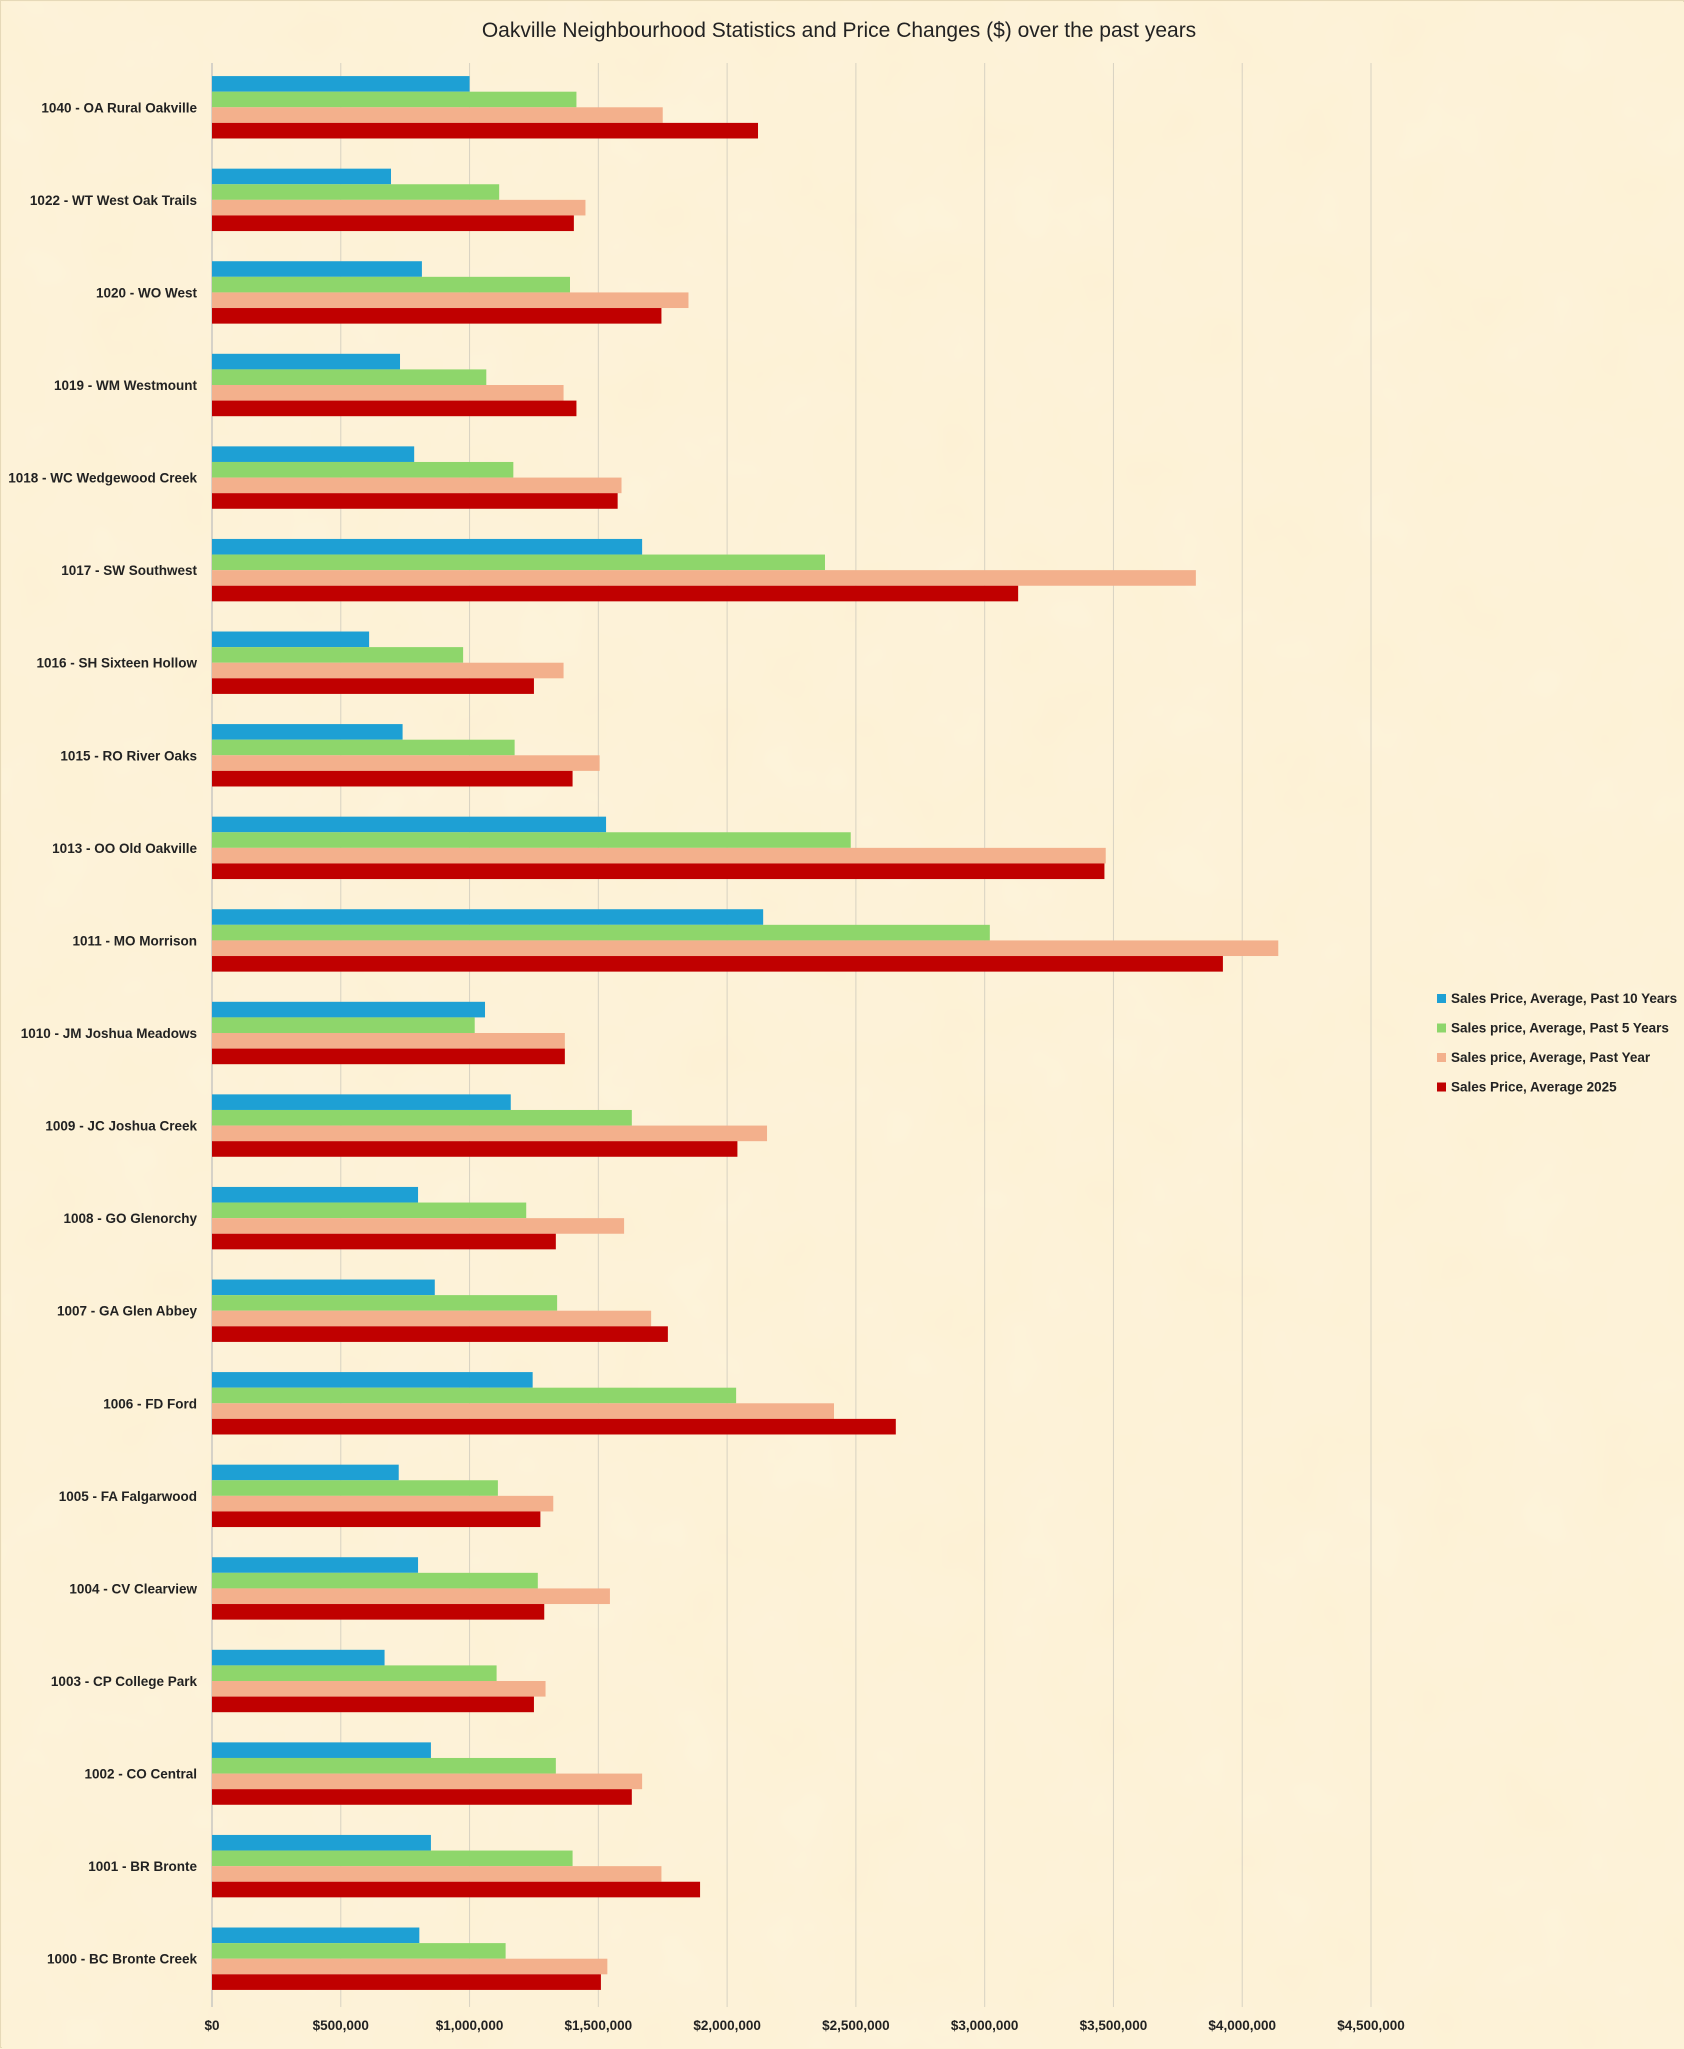  I want to click on category-label: 1017 - SW Southwest, so click(129, 570).